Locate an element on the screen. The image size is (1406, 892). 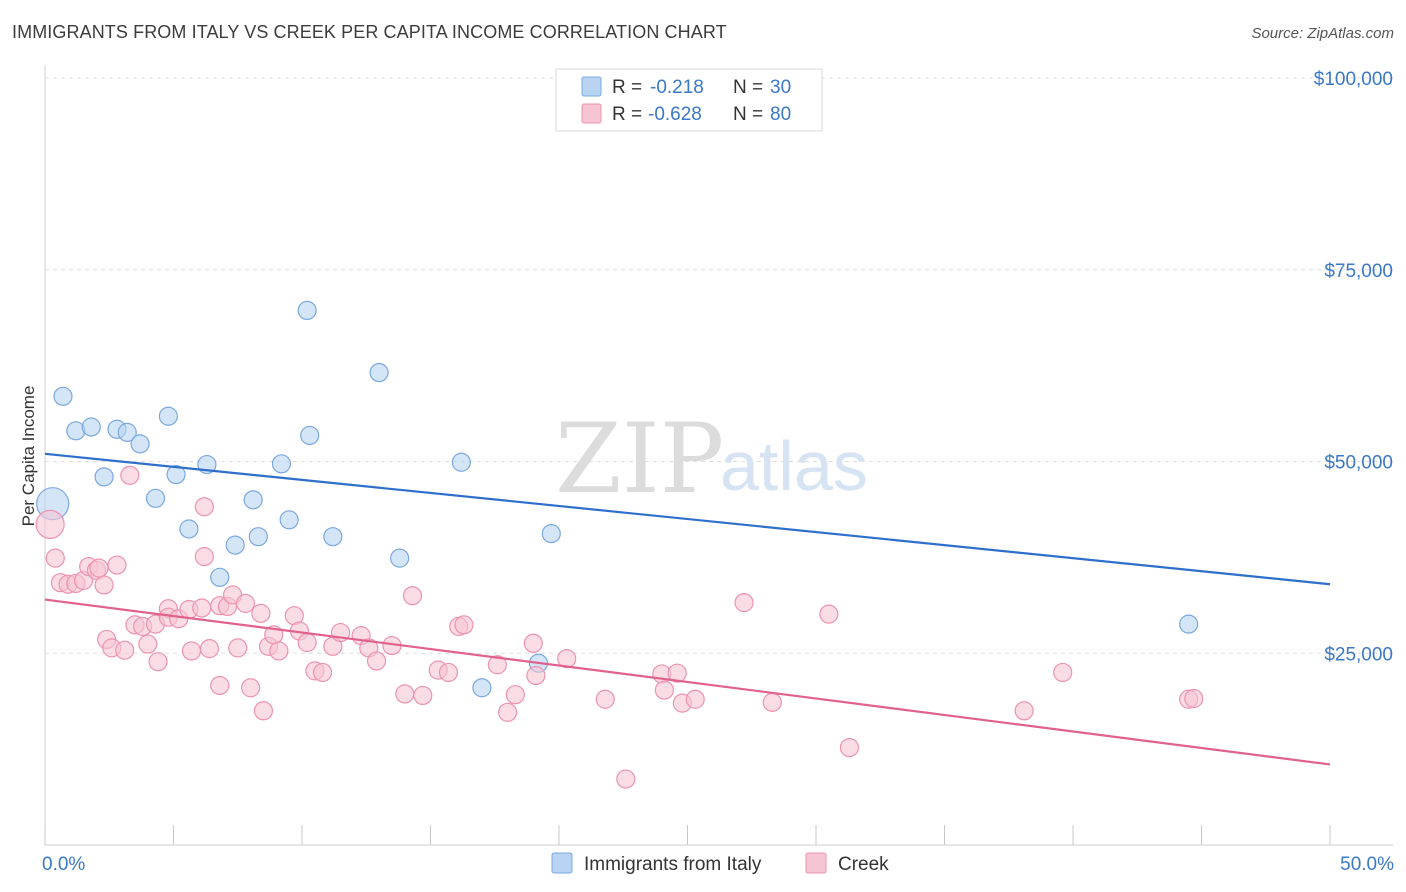
y-tick-label-1: $50,000 is located at coordinates (1358, 463).